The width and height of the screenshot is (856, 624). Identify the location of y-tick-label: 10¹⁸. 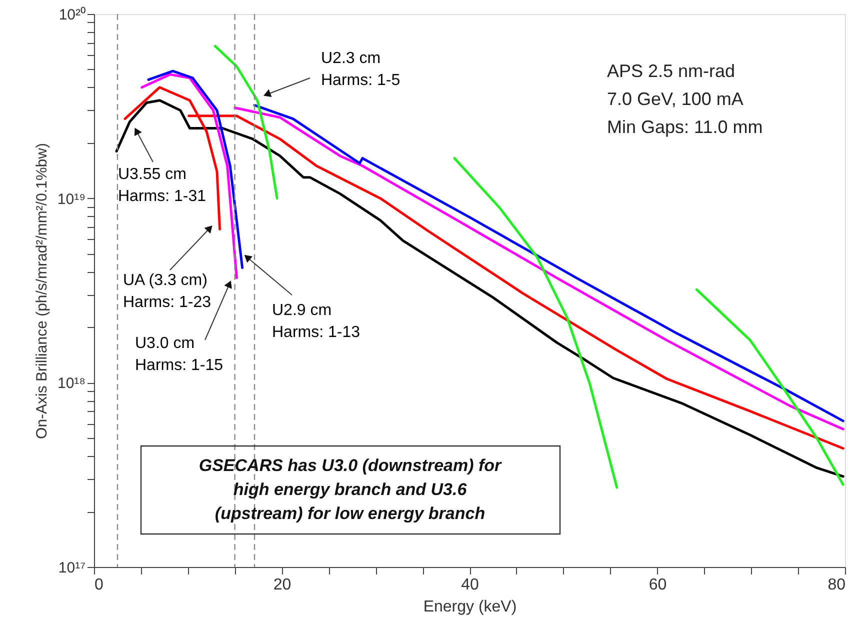
(71, 383).